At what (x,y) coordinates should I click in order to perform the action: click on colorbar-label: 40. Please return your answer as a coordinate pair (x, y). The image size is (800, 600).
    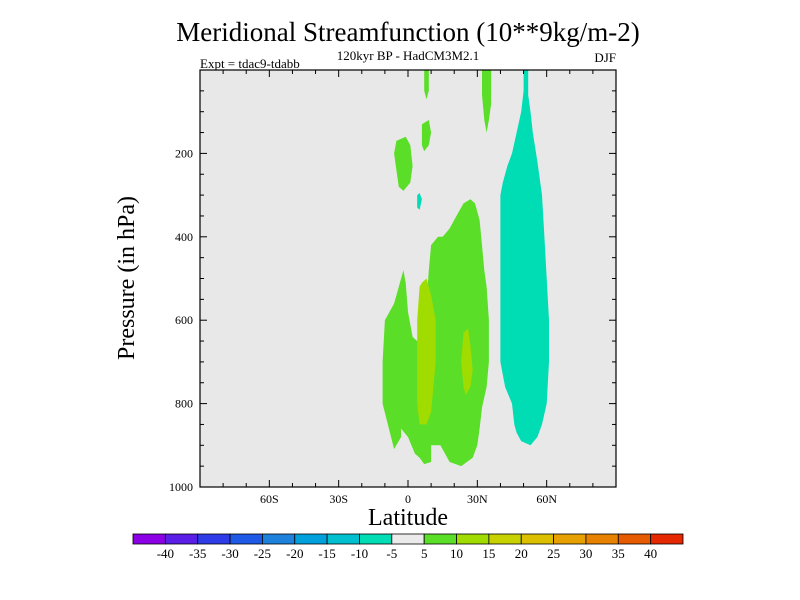
    Looking at the image, I should click on (650, 553).